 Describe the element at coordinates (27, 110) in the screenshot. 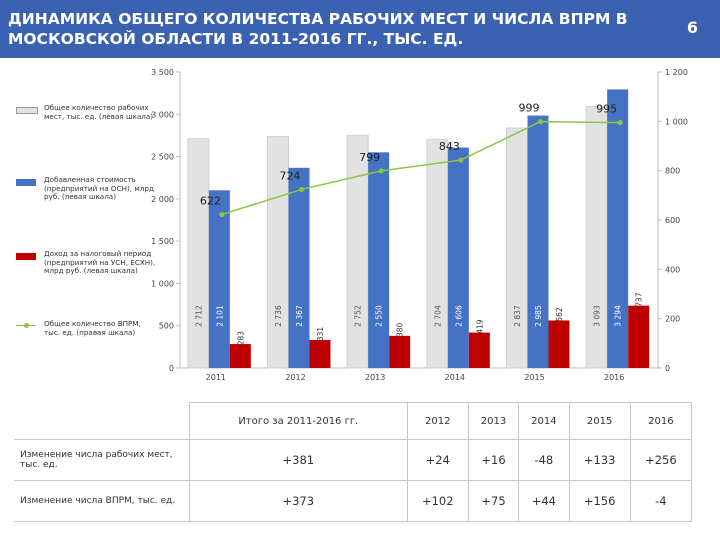

I see `legend-swatch-jobs` at that location.